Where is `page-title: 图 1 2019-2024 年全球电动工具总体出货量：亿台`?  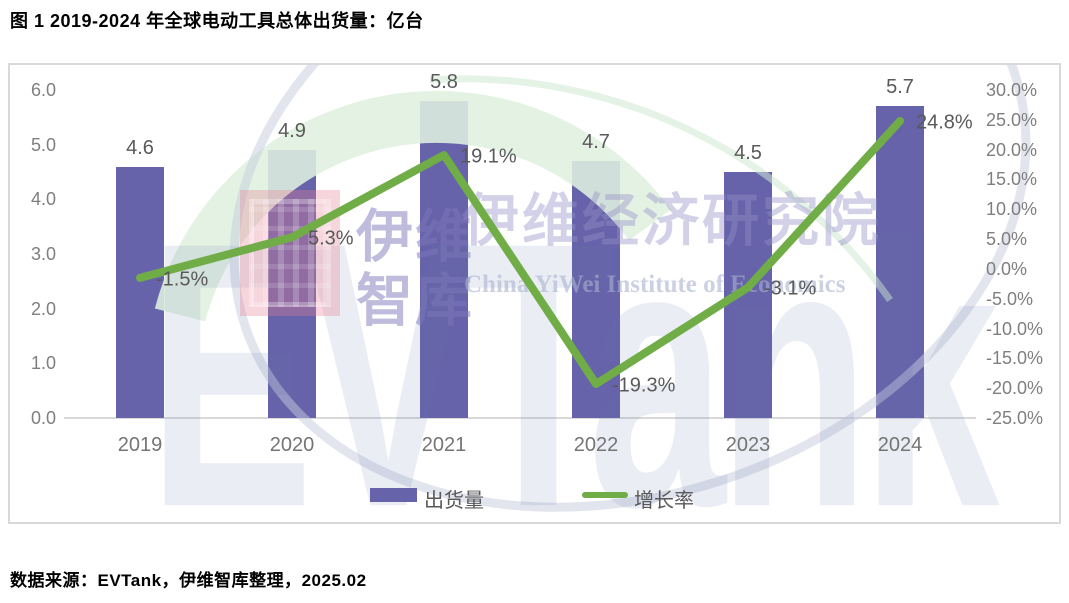 page-title: 图 1 2019-2024 年全球电动工具总体出货量：亿台 is located at coordinates (217, 21).